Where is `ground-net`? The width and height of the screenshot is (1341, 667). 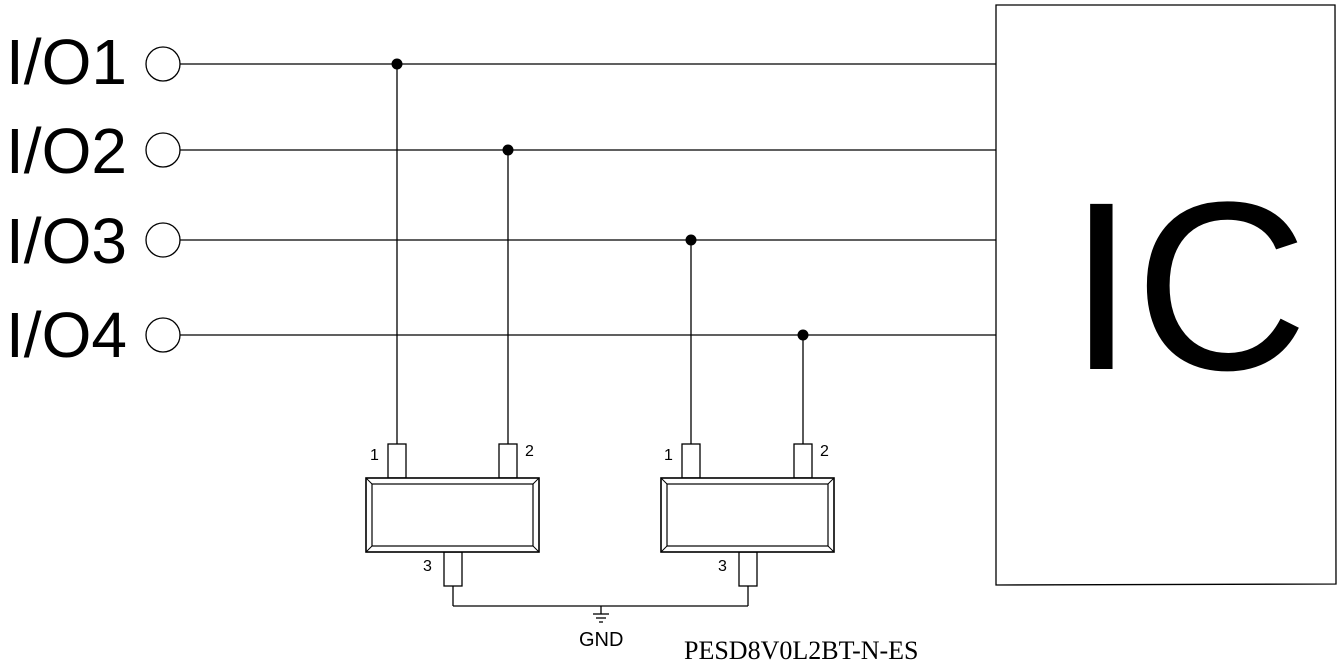 ground-net is located at coordinates (600, 596).